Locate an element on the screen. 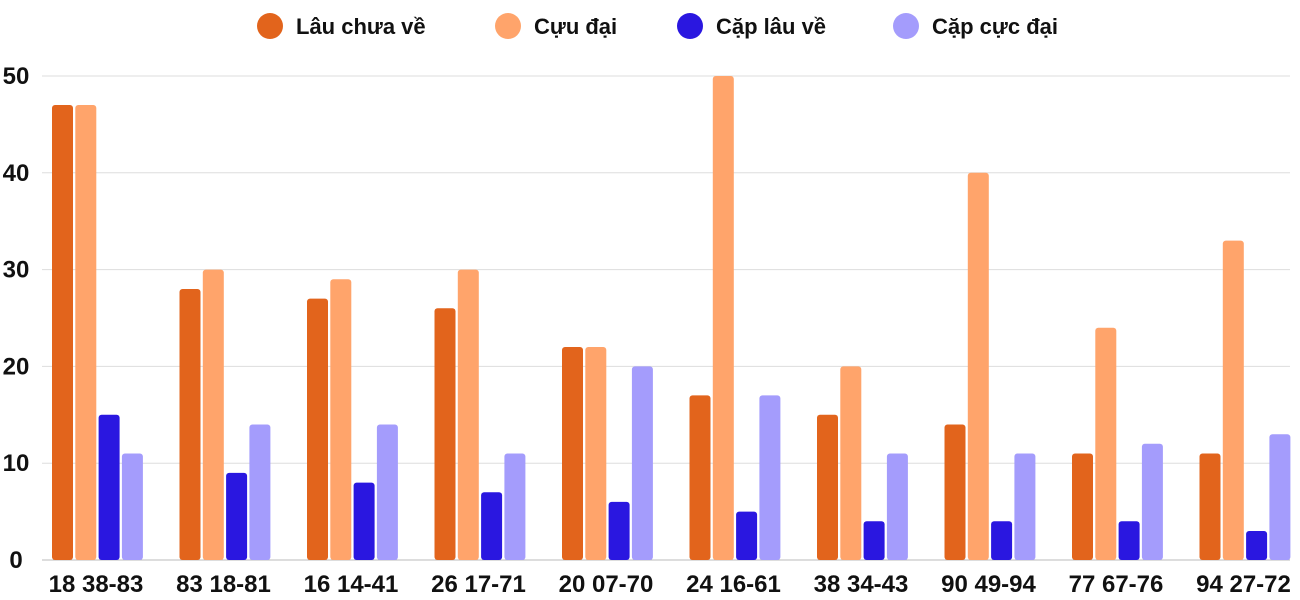 The height and width of the screenshot is (600, 1300). legend: Lâu chưa về Cựu đại Cặp lâu về Cặp cực đại is located at coordinates (657, 26).